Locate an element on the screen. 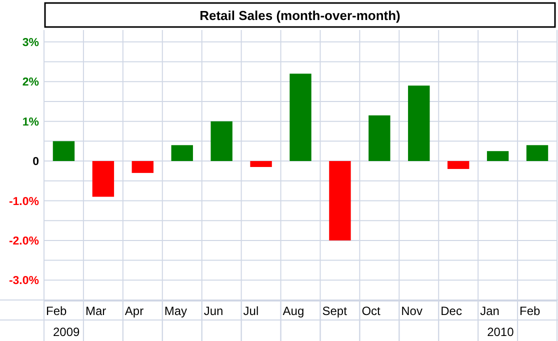 The image size is (558, 341). x-tick-label: Mar is located at coordinates (95, 311).